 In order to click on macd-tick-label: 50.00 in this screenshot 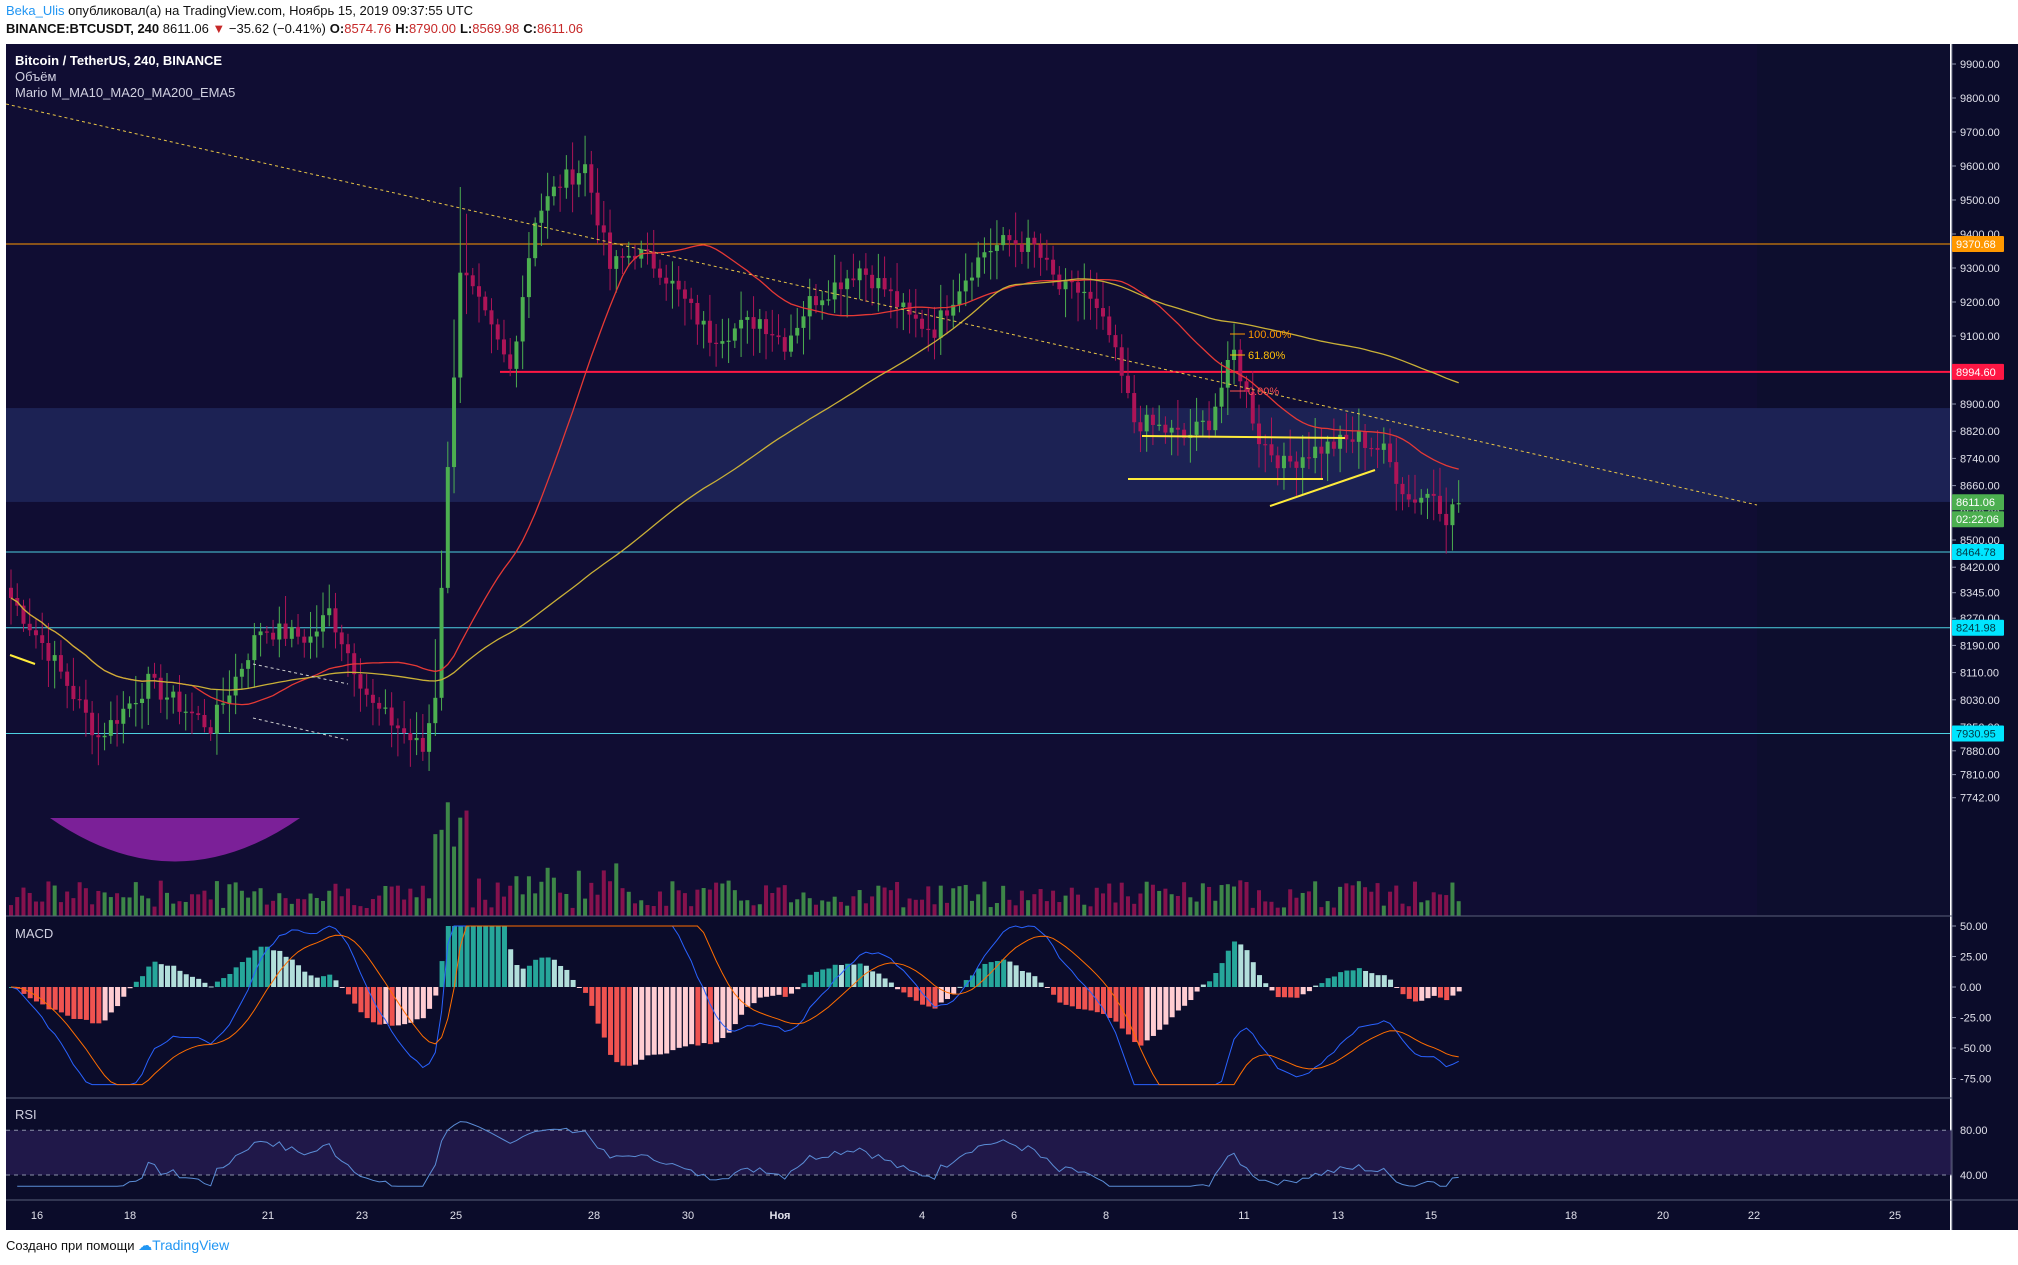, I will do `click(1974, 927)`.